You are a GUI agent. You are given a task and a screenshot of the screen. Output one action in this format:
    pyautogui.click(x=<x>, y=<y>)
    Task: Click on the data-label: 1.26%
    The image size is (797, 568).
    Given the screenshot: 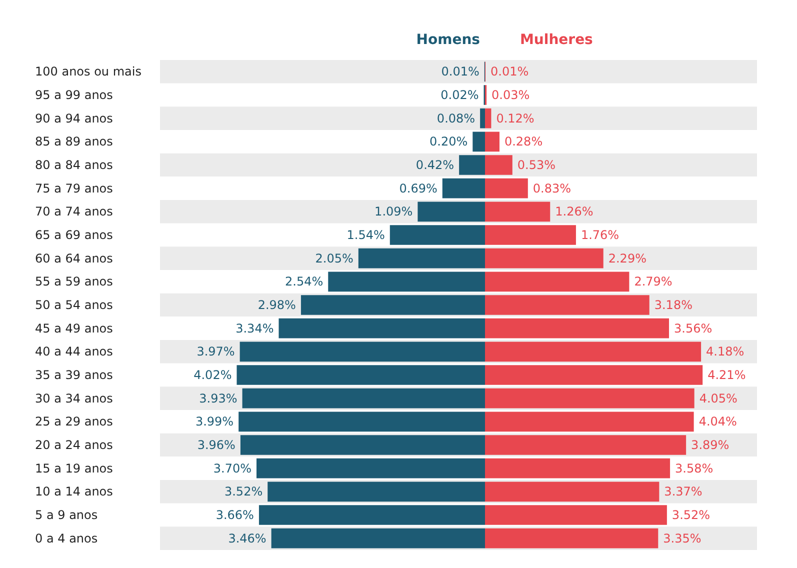 What is the action you would take?
    pyautogui.click(x=574, y=211)
    